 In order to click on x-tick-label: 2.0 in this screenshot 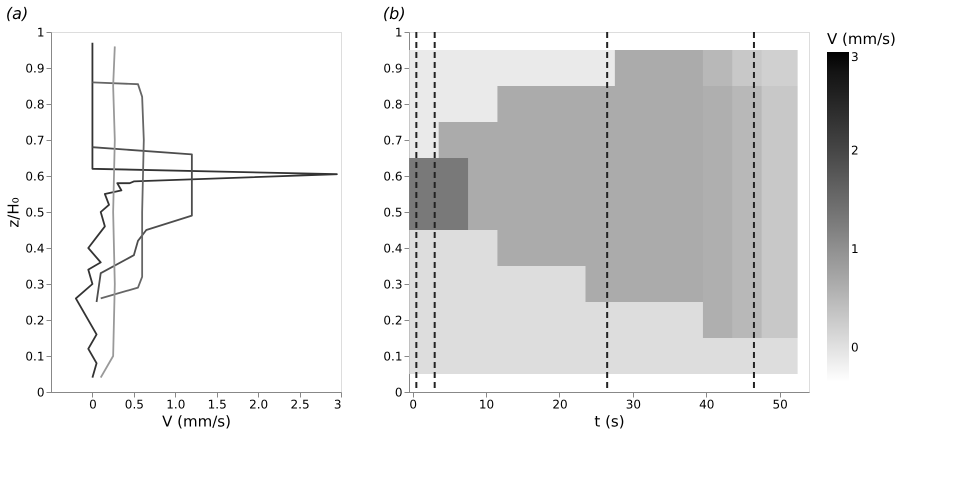, I will do `click(258, 405)`.